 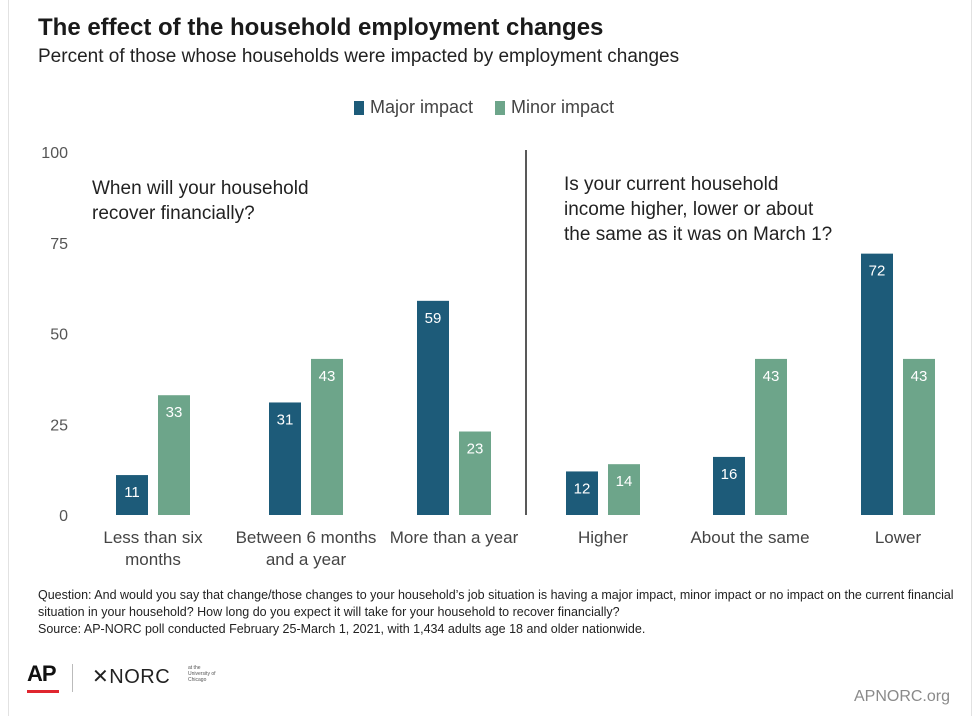 What do you see at coordinates (174, 412) in the screenshot?
I see `bar-value-label: 33` at bounding box center [174, 412].